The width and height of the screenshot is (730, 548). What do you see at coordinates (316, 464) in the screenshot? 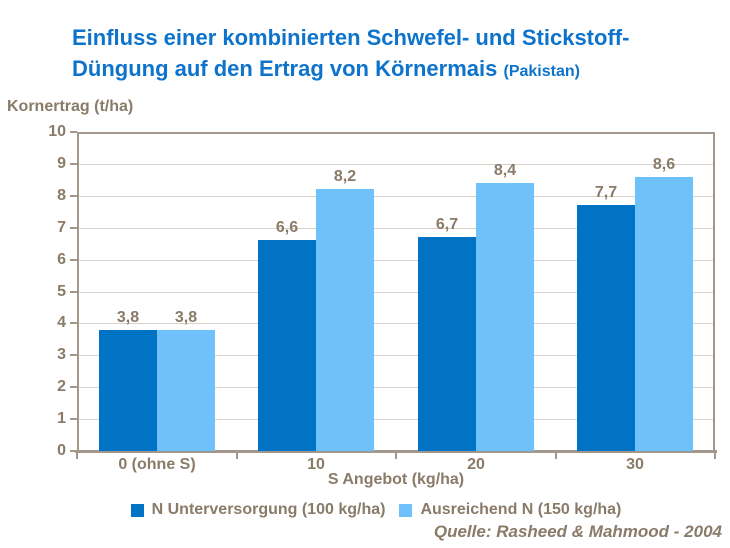
I see `x-tick-label: 10` at bounding box center [316, 464].